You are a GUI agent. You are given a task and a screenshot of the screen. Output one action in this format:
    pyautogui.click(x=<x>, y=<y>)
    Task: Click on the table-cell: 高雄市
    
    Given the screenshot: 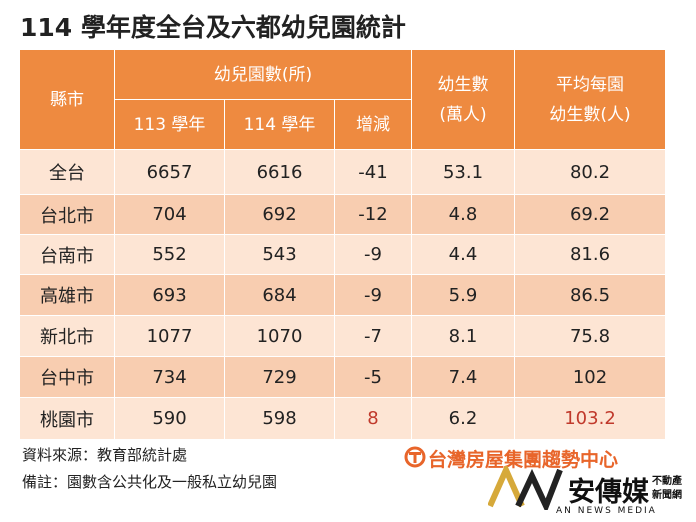 What is the action you would take?
    pyautogui.click(x=67, y=295)
    